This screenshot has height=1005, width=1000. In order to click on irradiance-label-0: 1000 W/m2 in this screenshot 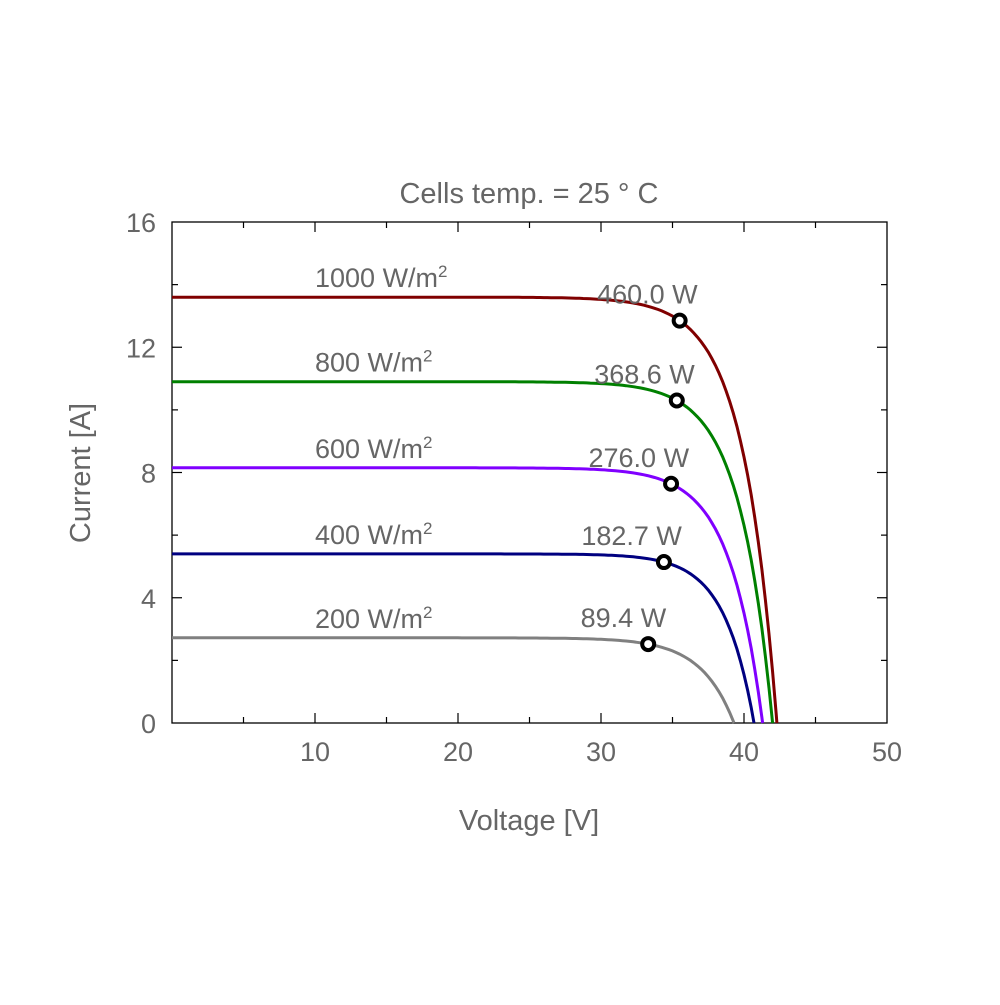, I will do `click(381, 277)`.